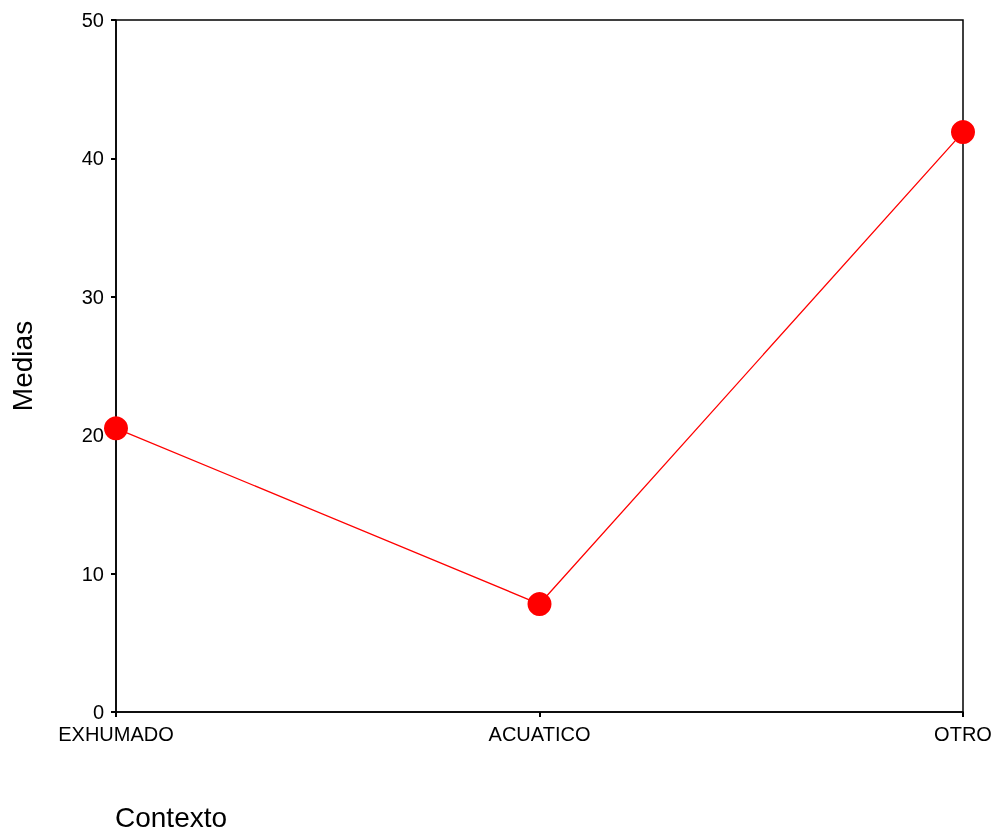 The height and width of the screenshot is (833, 1004). Describe the element at coordinates (92, 435) in the screenshot. I see `y-tick-label: 20` at that location.